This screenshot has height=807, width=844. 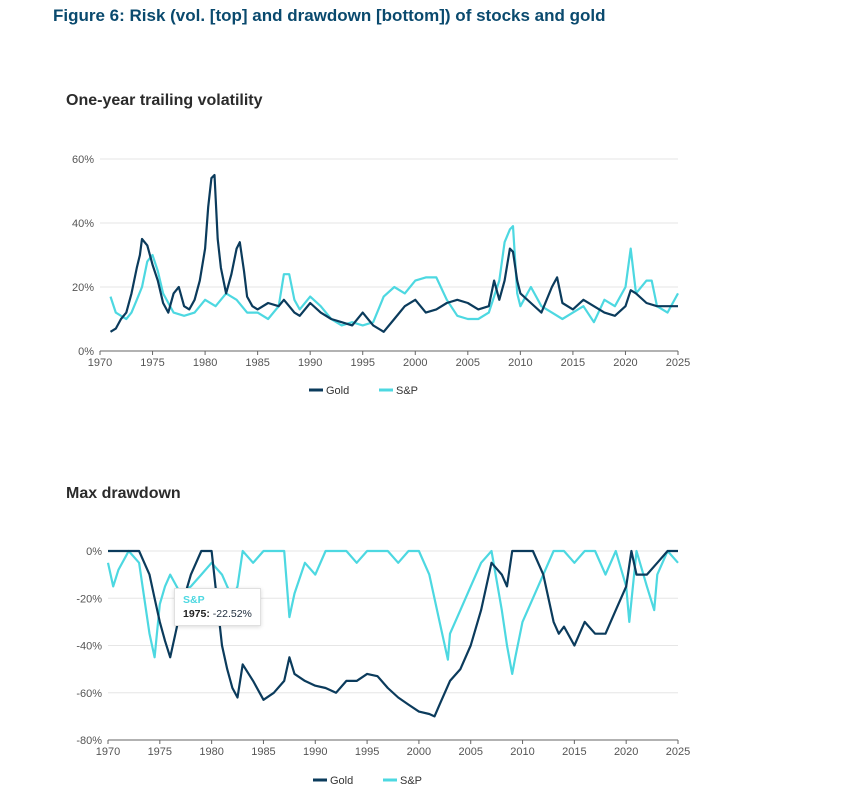 What do you see at coordinates (123, 493) in the screenshot?
I see `drawdown-chart-title: Max drawdown` at bounding box center [123, 493].